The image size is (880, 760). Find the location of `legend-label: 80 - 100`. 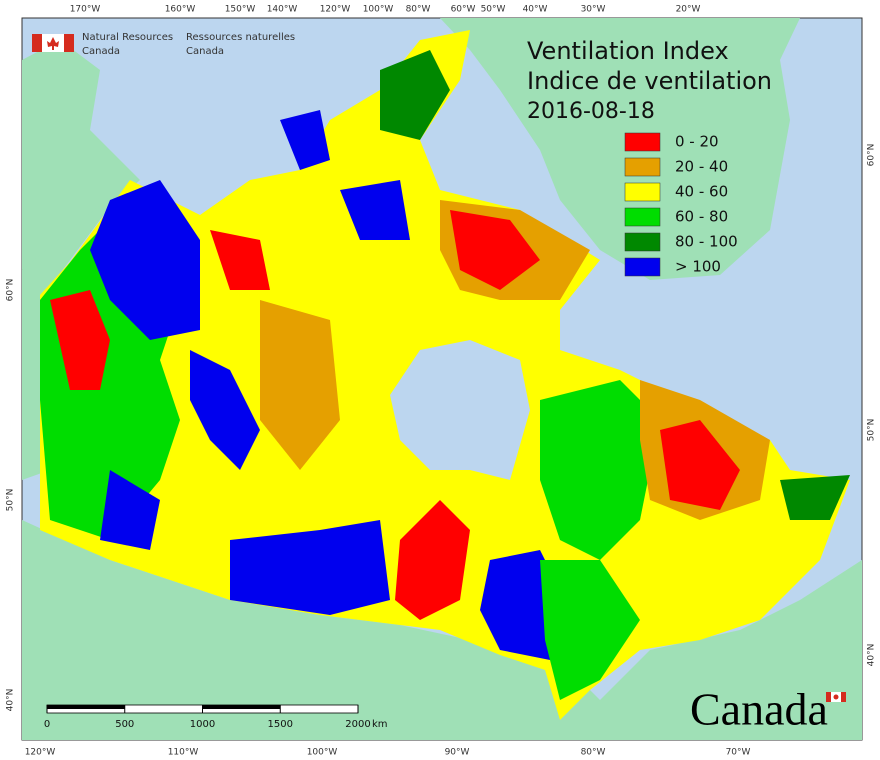

legend-label: 80 - 100 is located at coordinates (706, 242).